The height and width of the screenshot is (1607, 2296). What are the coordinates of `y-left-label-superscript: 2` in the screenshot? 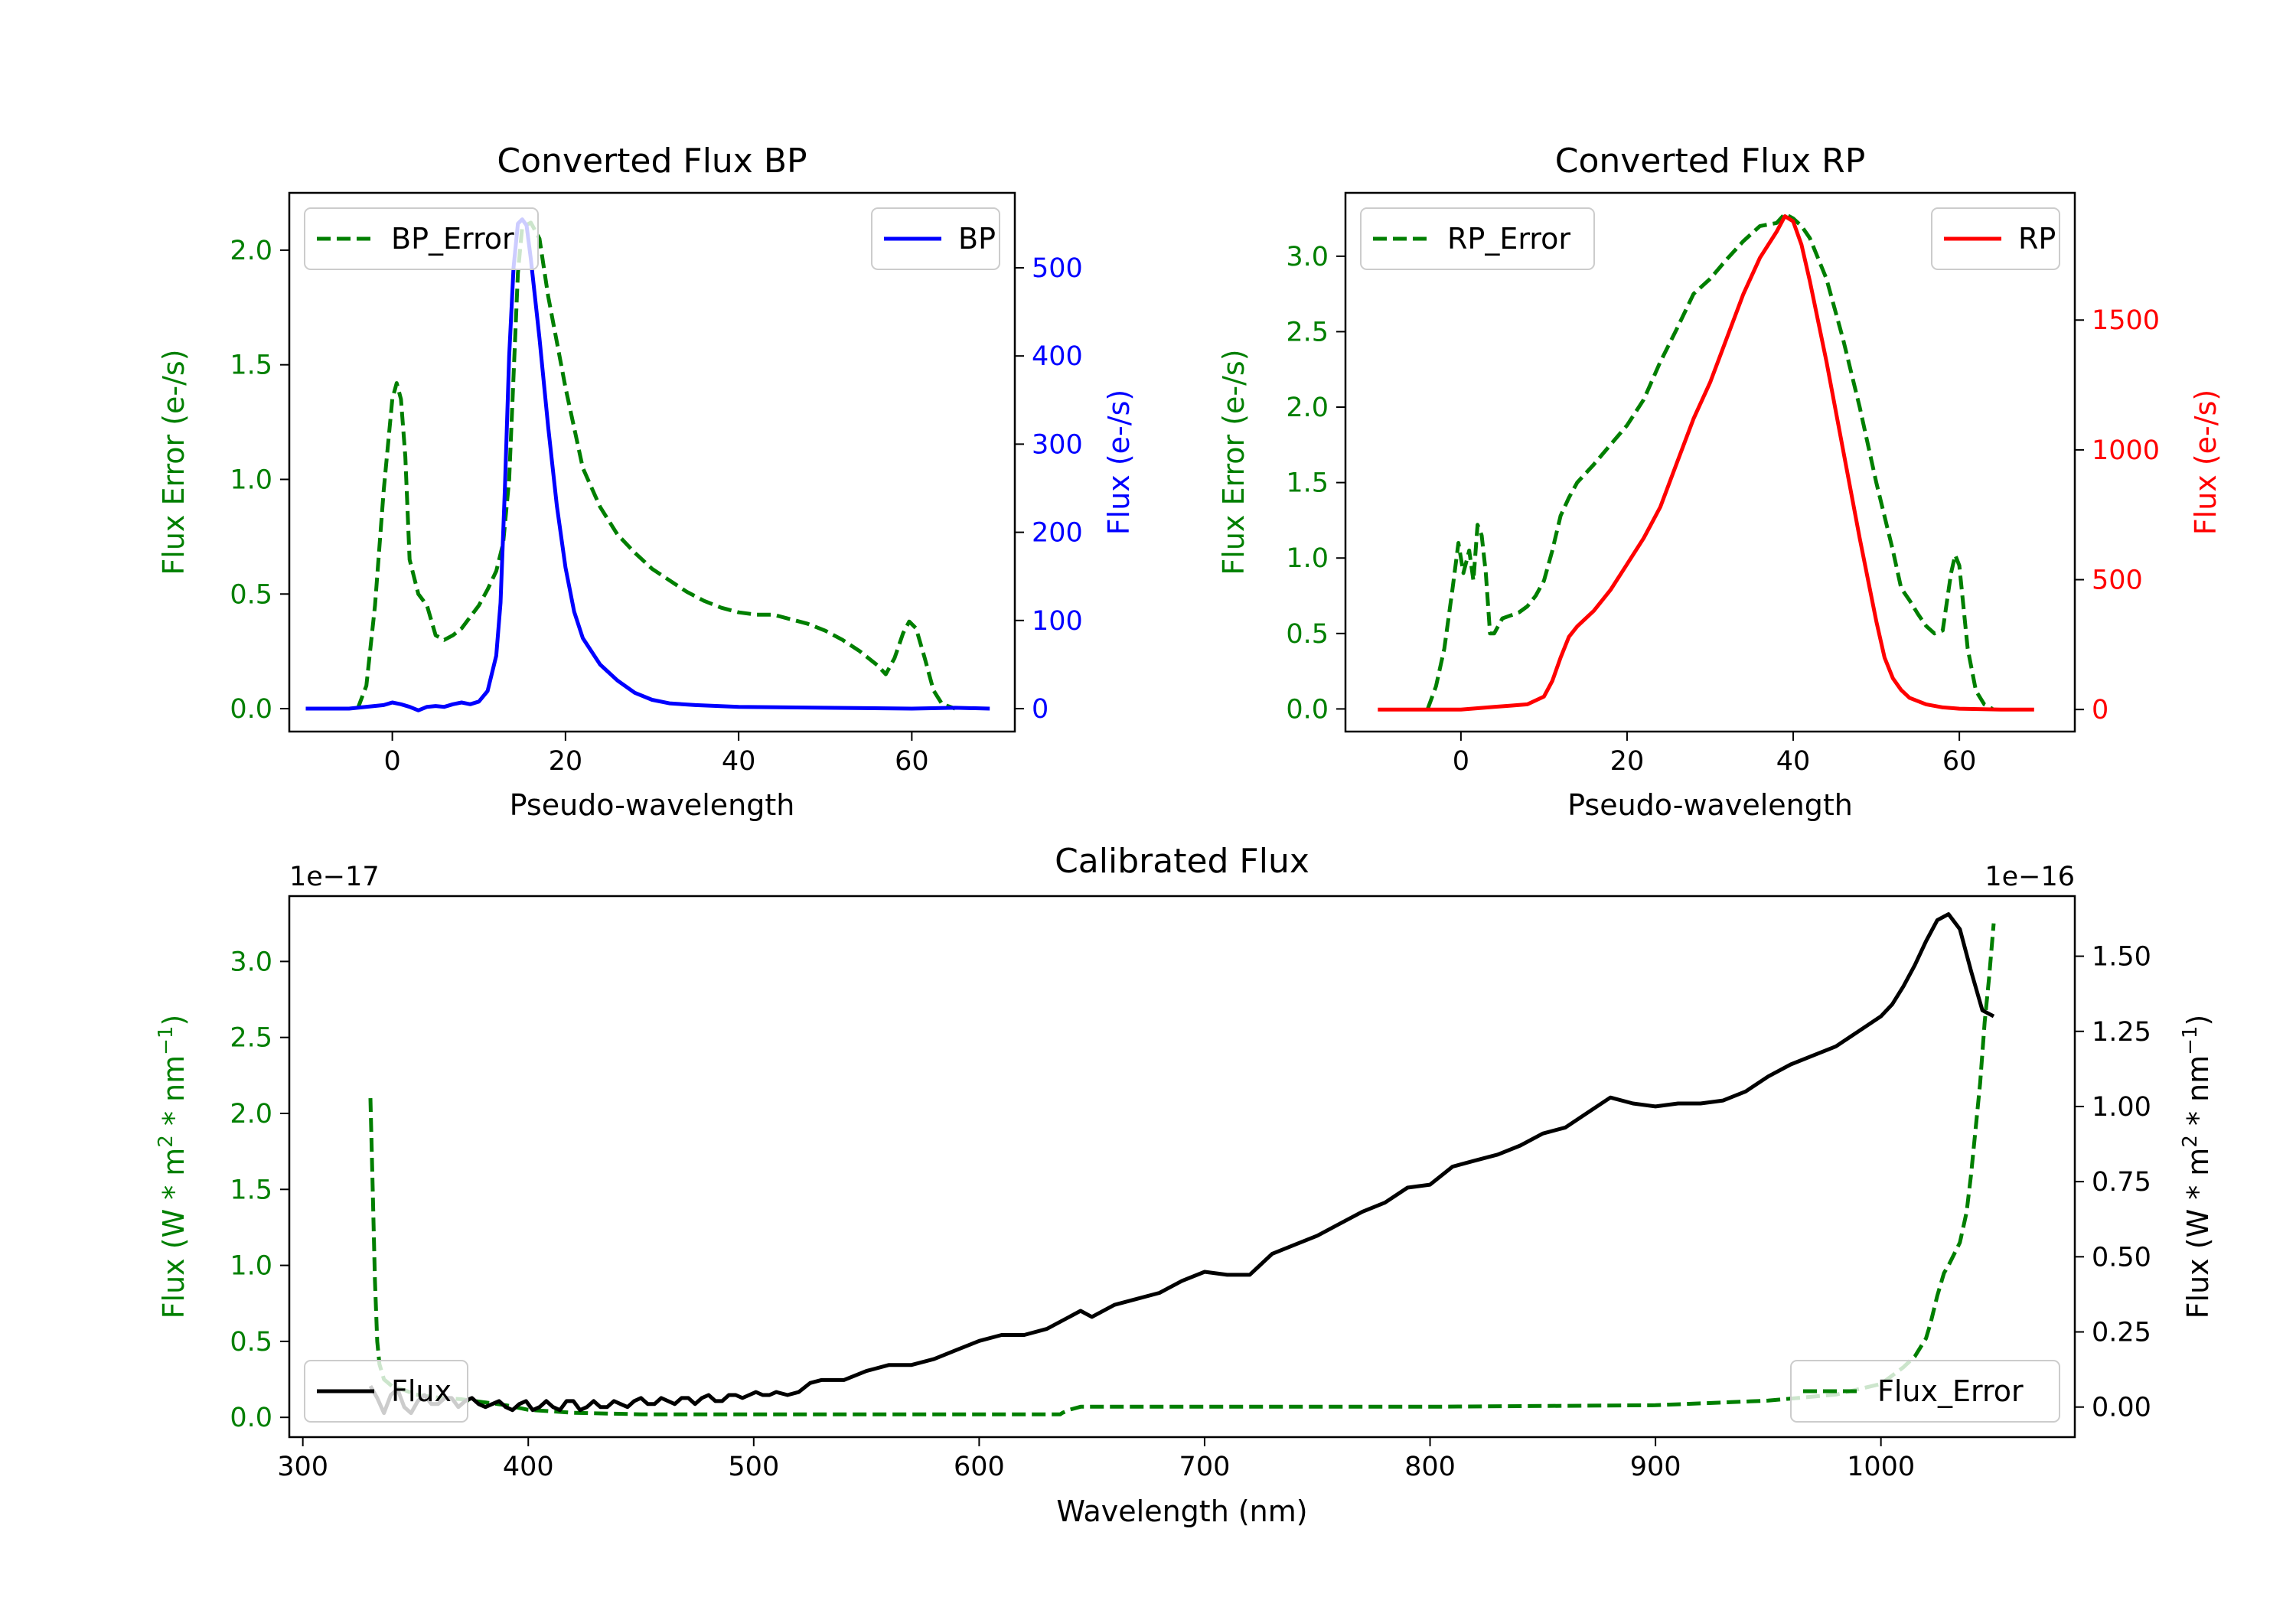 It's located at (166, 1141).